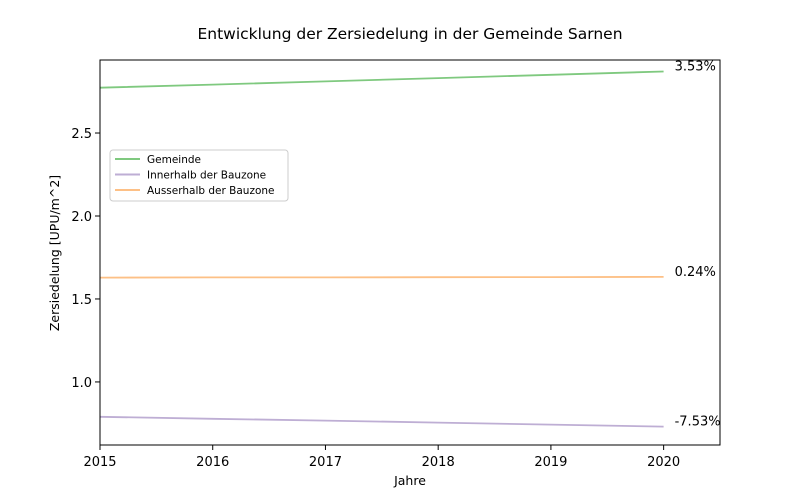 Image resolution: width=800 pixels, height=500 pixels. Describe the element at coordinates (212, 462) in the screenshot. I see `x-tick-label: 2016` at that location.